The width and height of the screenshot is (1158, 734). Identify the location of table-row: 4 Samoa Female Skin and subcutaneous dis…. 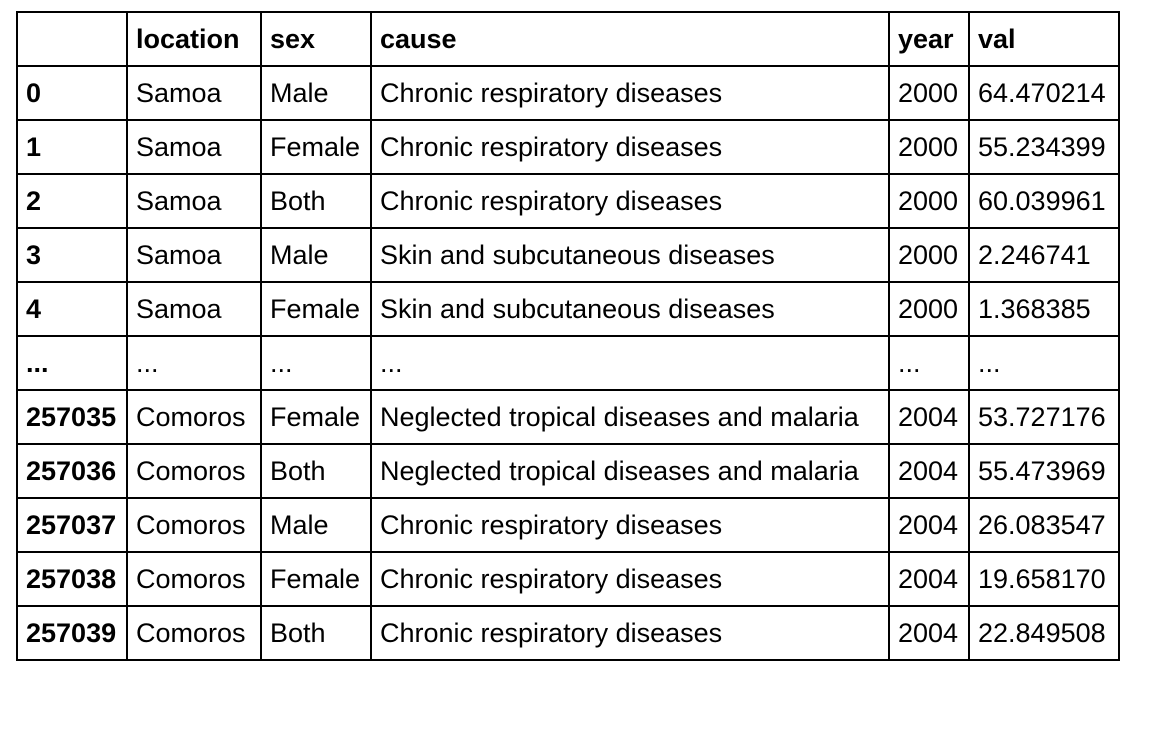
(568, 309).